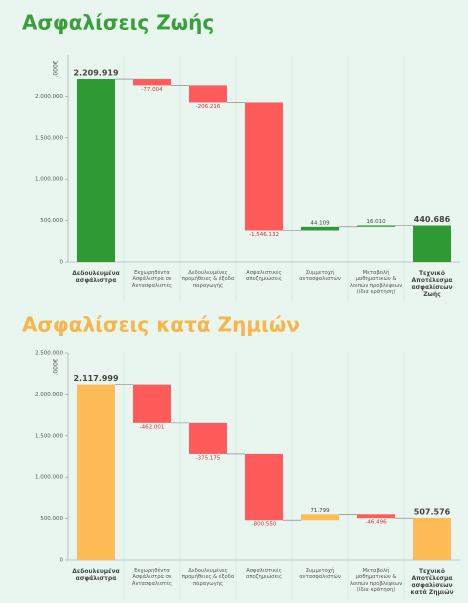 The height and width of the screenshot is (603, 468). Describe the element at coordinates (161, 325) in the screenshot. I see `chart-title: Ασφαλίσεις κατά Ζημιών` at that location.